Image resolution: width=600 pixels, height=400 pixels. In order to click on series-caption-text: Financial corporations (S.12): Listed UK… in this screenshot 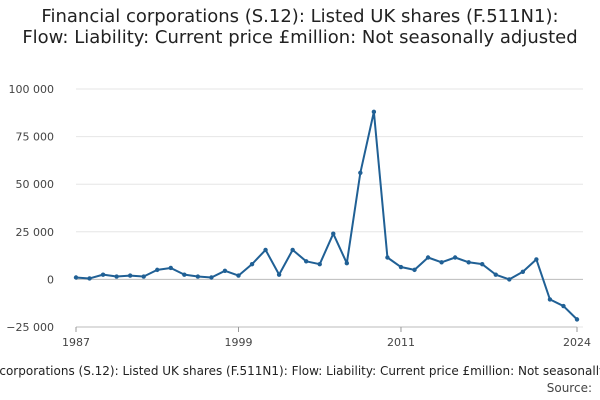, I will do `click(300, 371)`.